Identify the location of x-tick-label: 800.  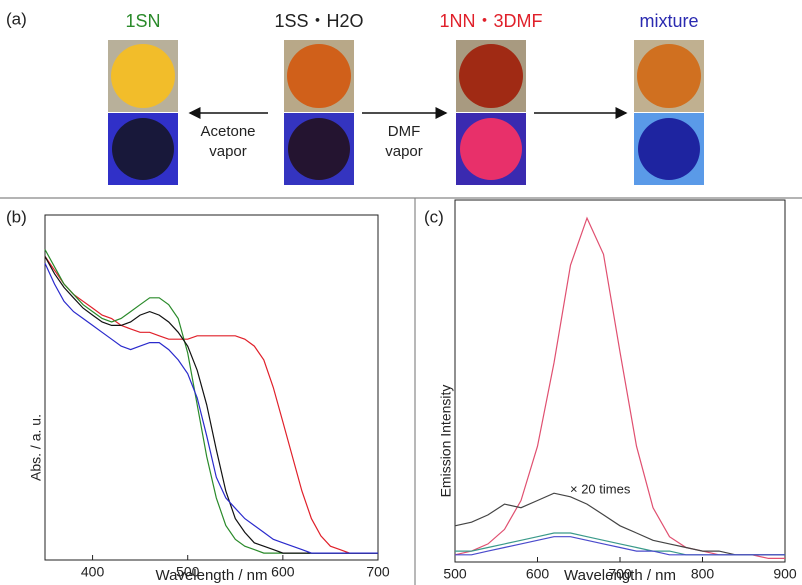
(703, 574).